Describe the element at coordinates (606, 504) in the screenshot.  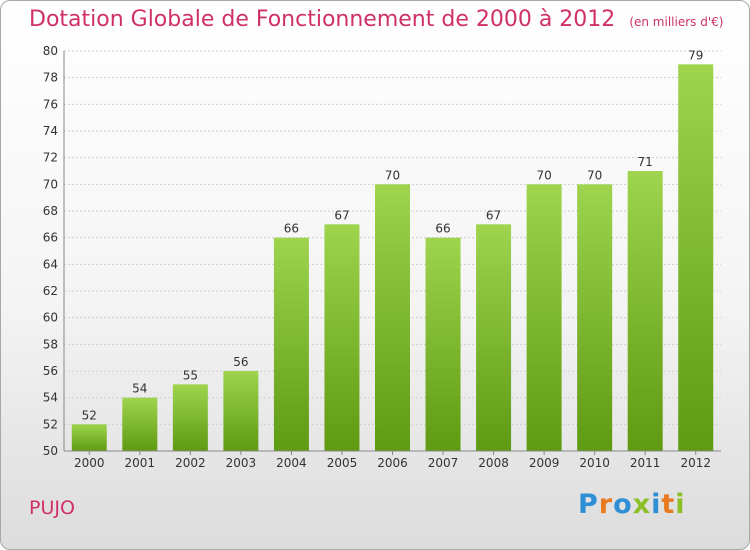
I see `logo-letter: r` at that location.